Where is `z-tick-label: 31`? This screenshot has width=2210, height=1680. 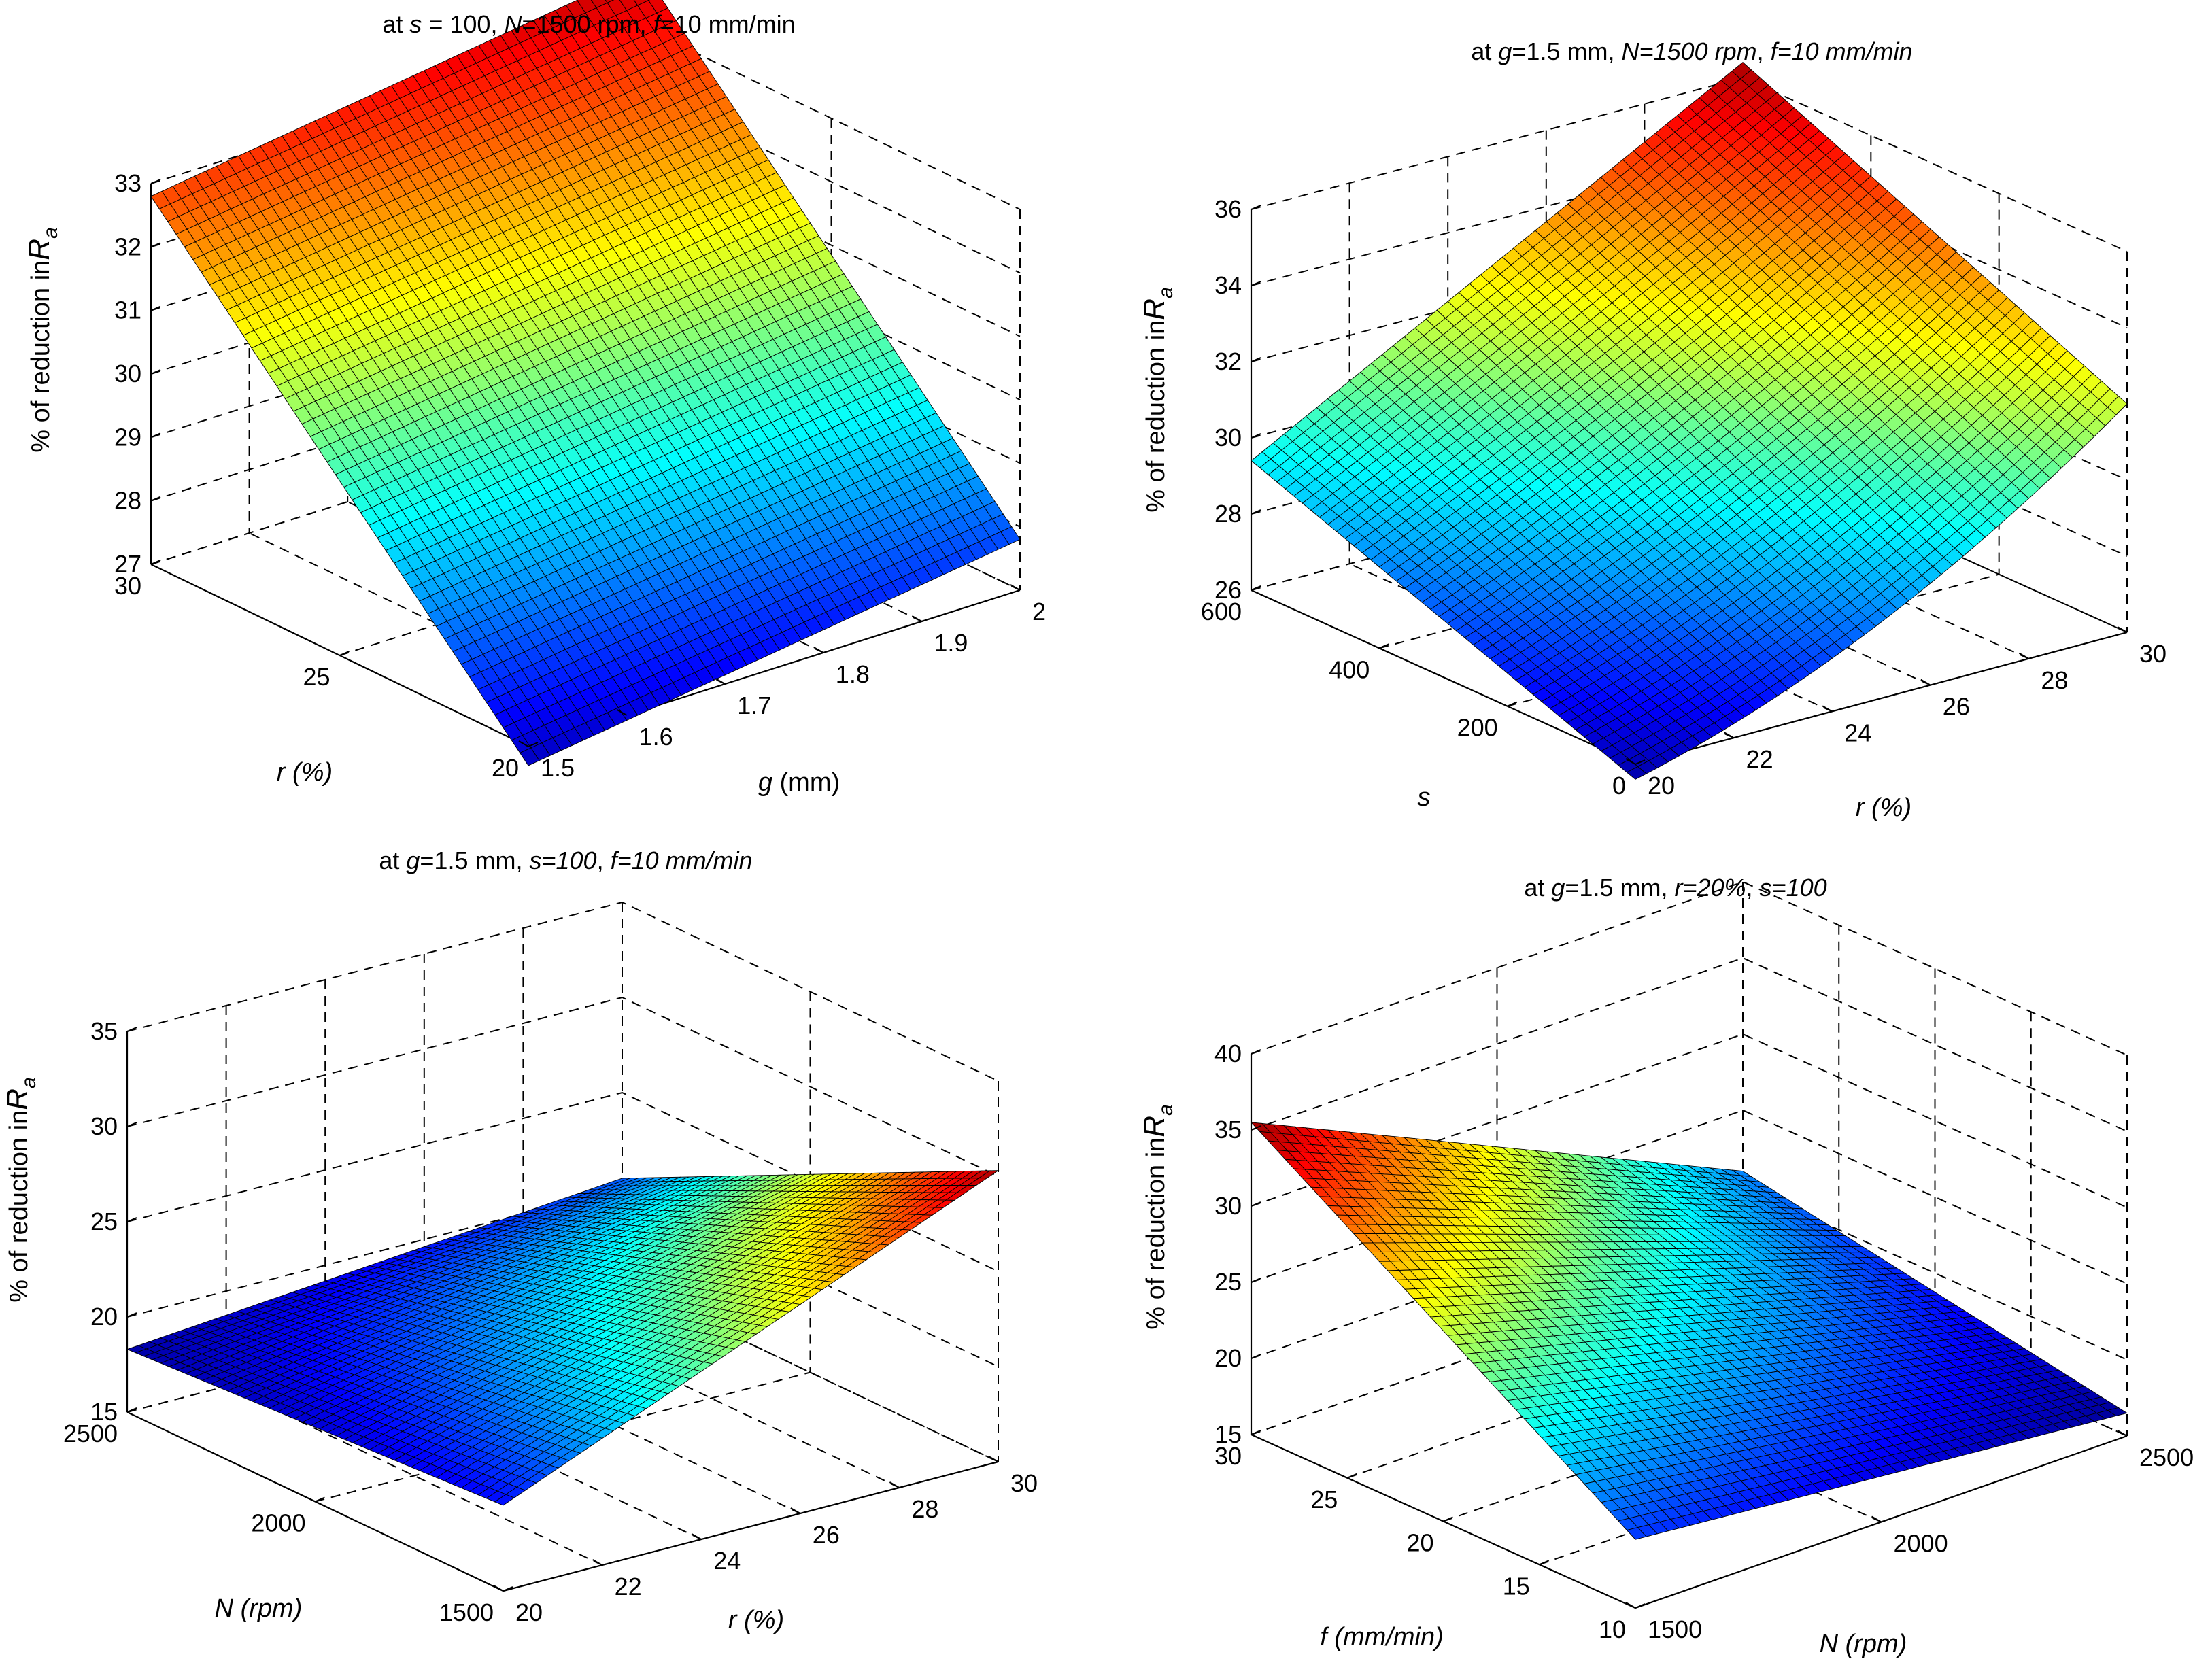 z-tick-label: 31 is located at coordinates (128, 310).